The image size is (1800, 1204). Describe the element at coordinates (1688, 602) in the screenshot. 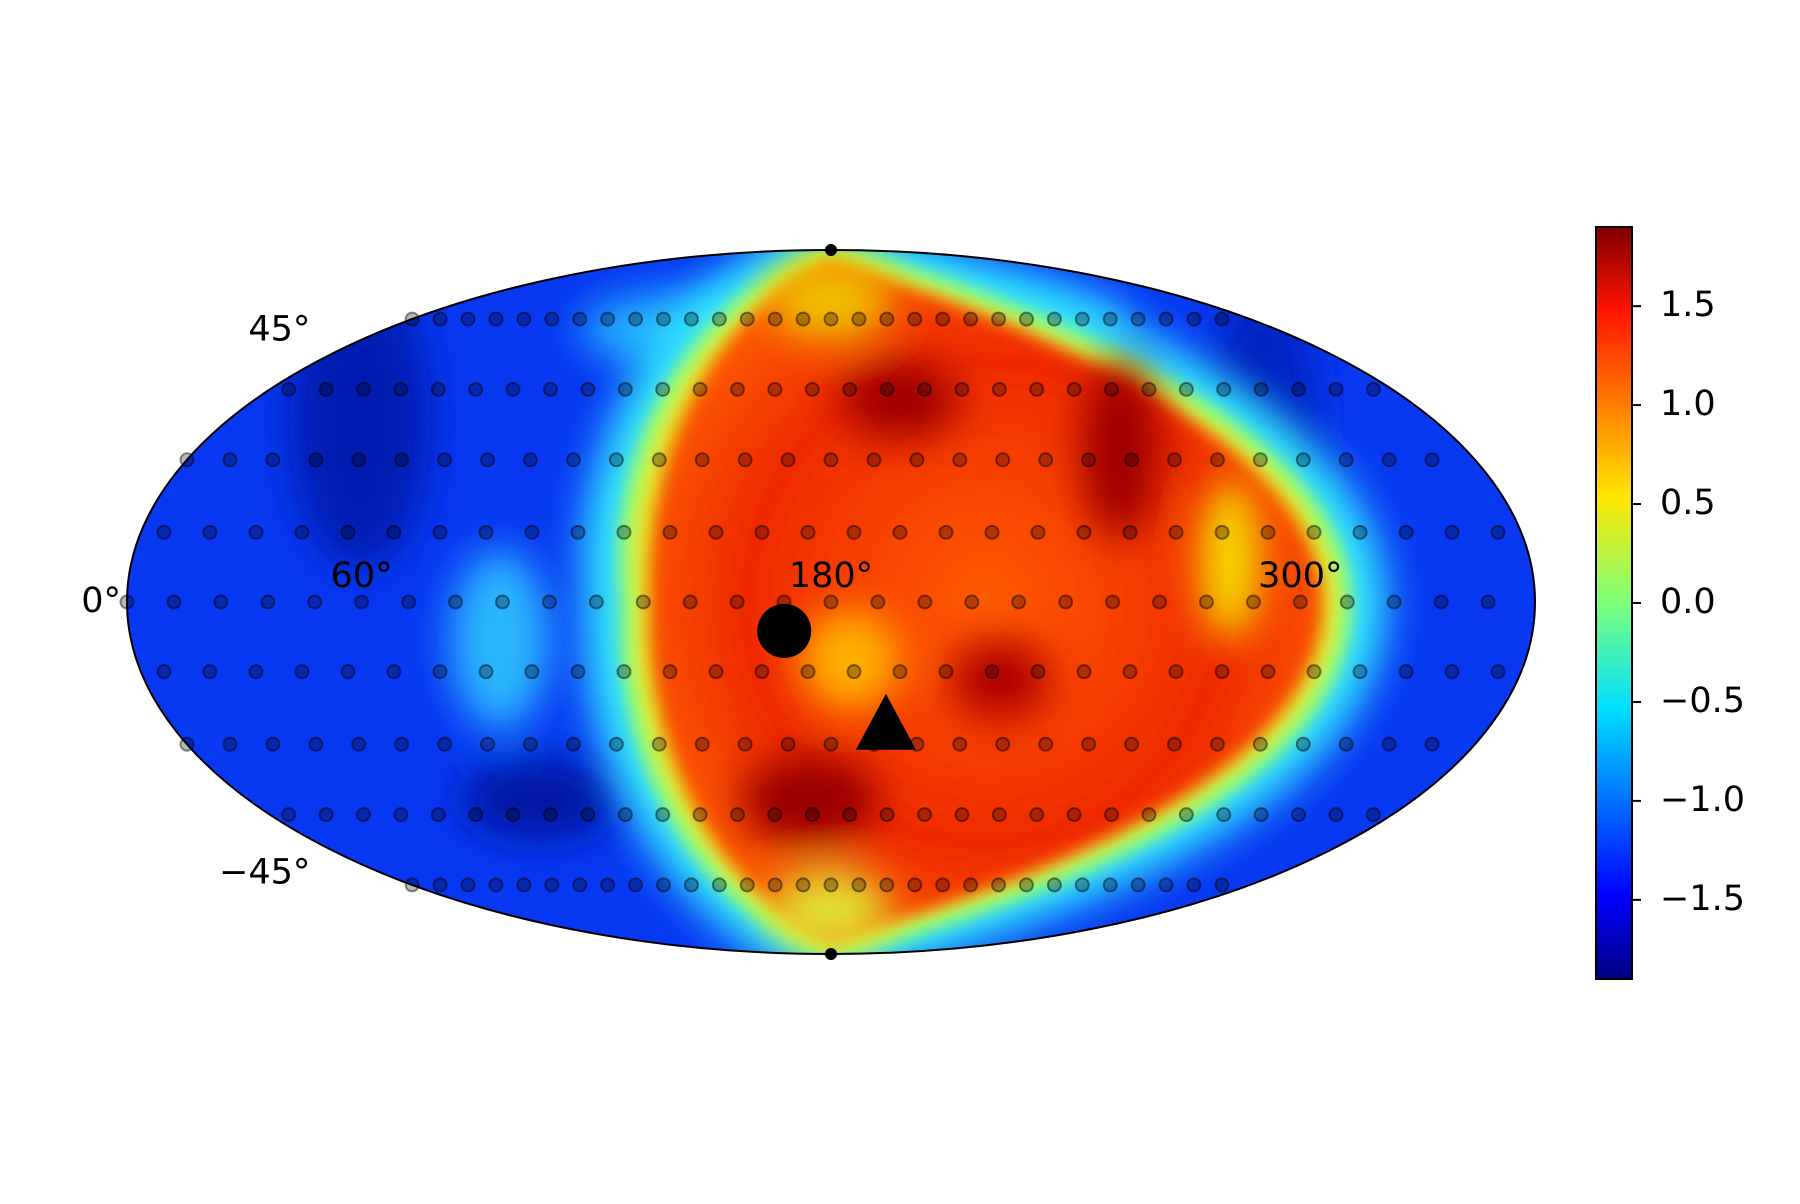

I see `colorbar-tick-label: 0.0` at that location.